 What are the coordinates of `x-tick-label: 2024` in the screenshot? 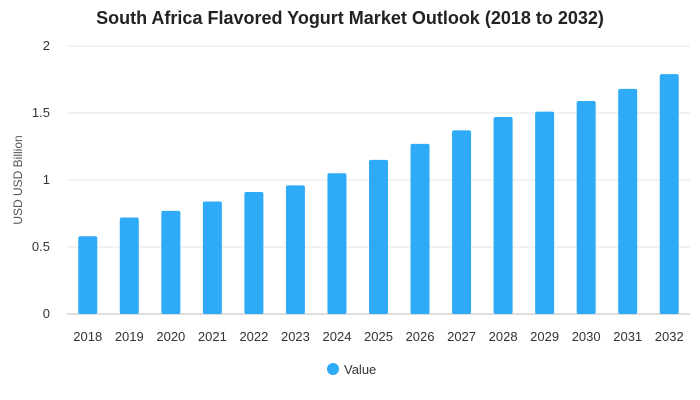 It's located at (337, 336).